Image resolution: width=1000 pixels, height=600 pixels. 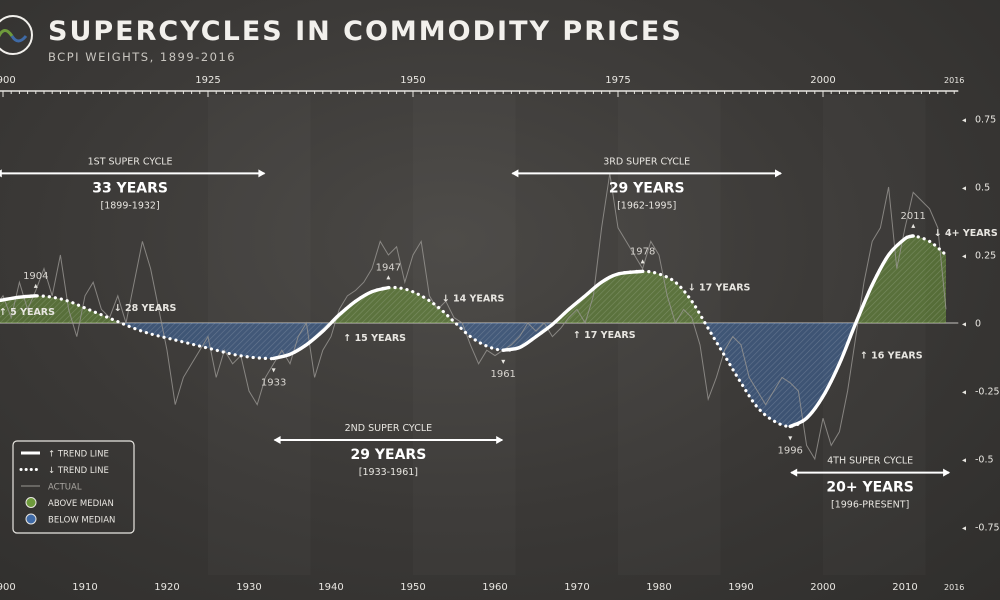 What do you see at coordinates (870, 461) in the screenshot?
I see `supercycle-name: 4TH SUPER CYCLE` at bounding box center [870, 461].